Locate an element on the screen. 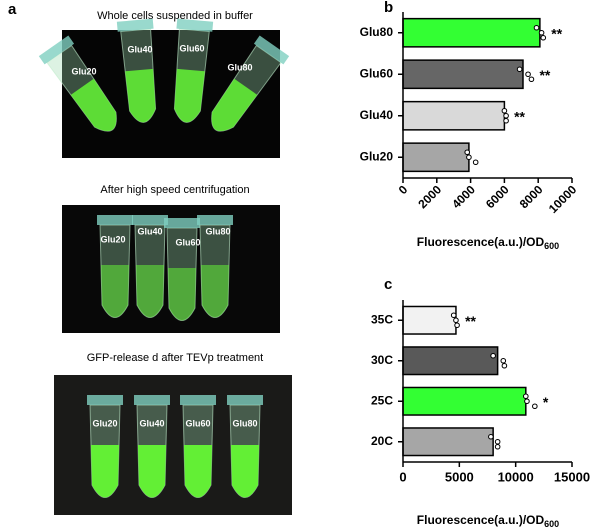 This screenshot has height=532, width=597. y-tick-label: Glu20 is located at coordinates (377, 156).